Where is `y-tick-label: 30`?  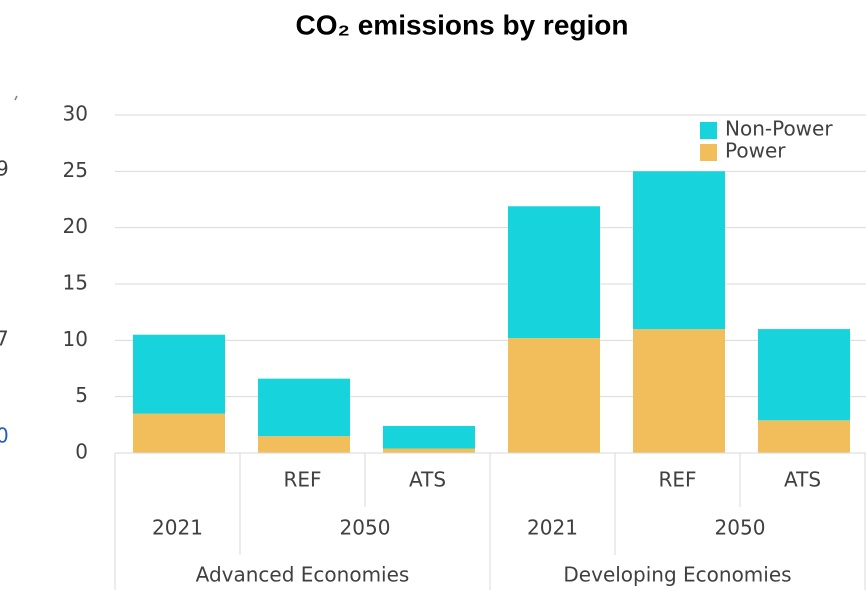 y-tick-label: 30 is located at coordinates (75, 114).